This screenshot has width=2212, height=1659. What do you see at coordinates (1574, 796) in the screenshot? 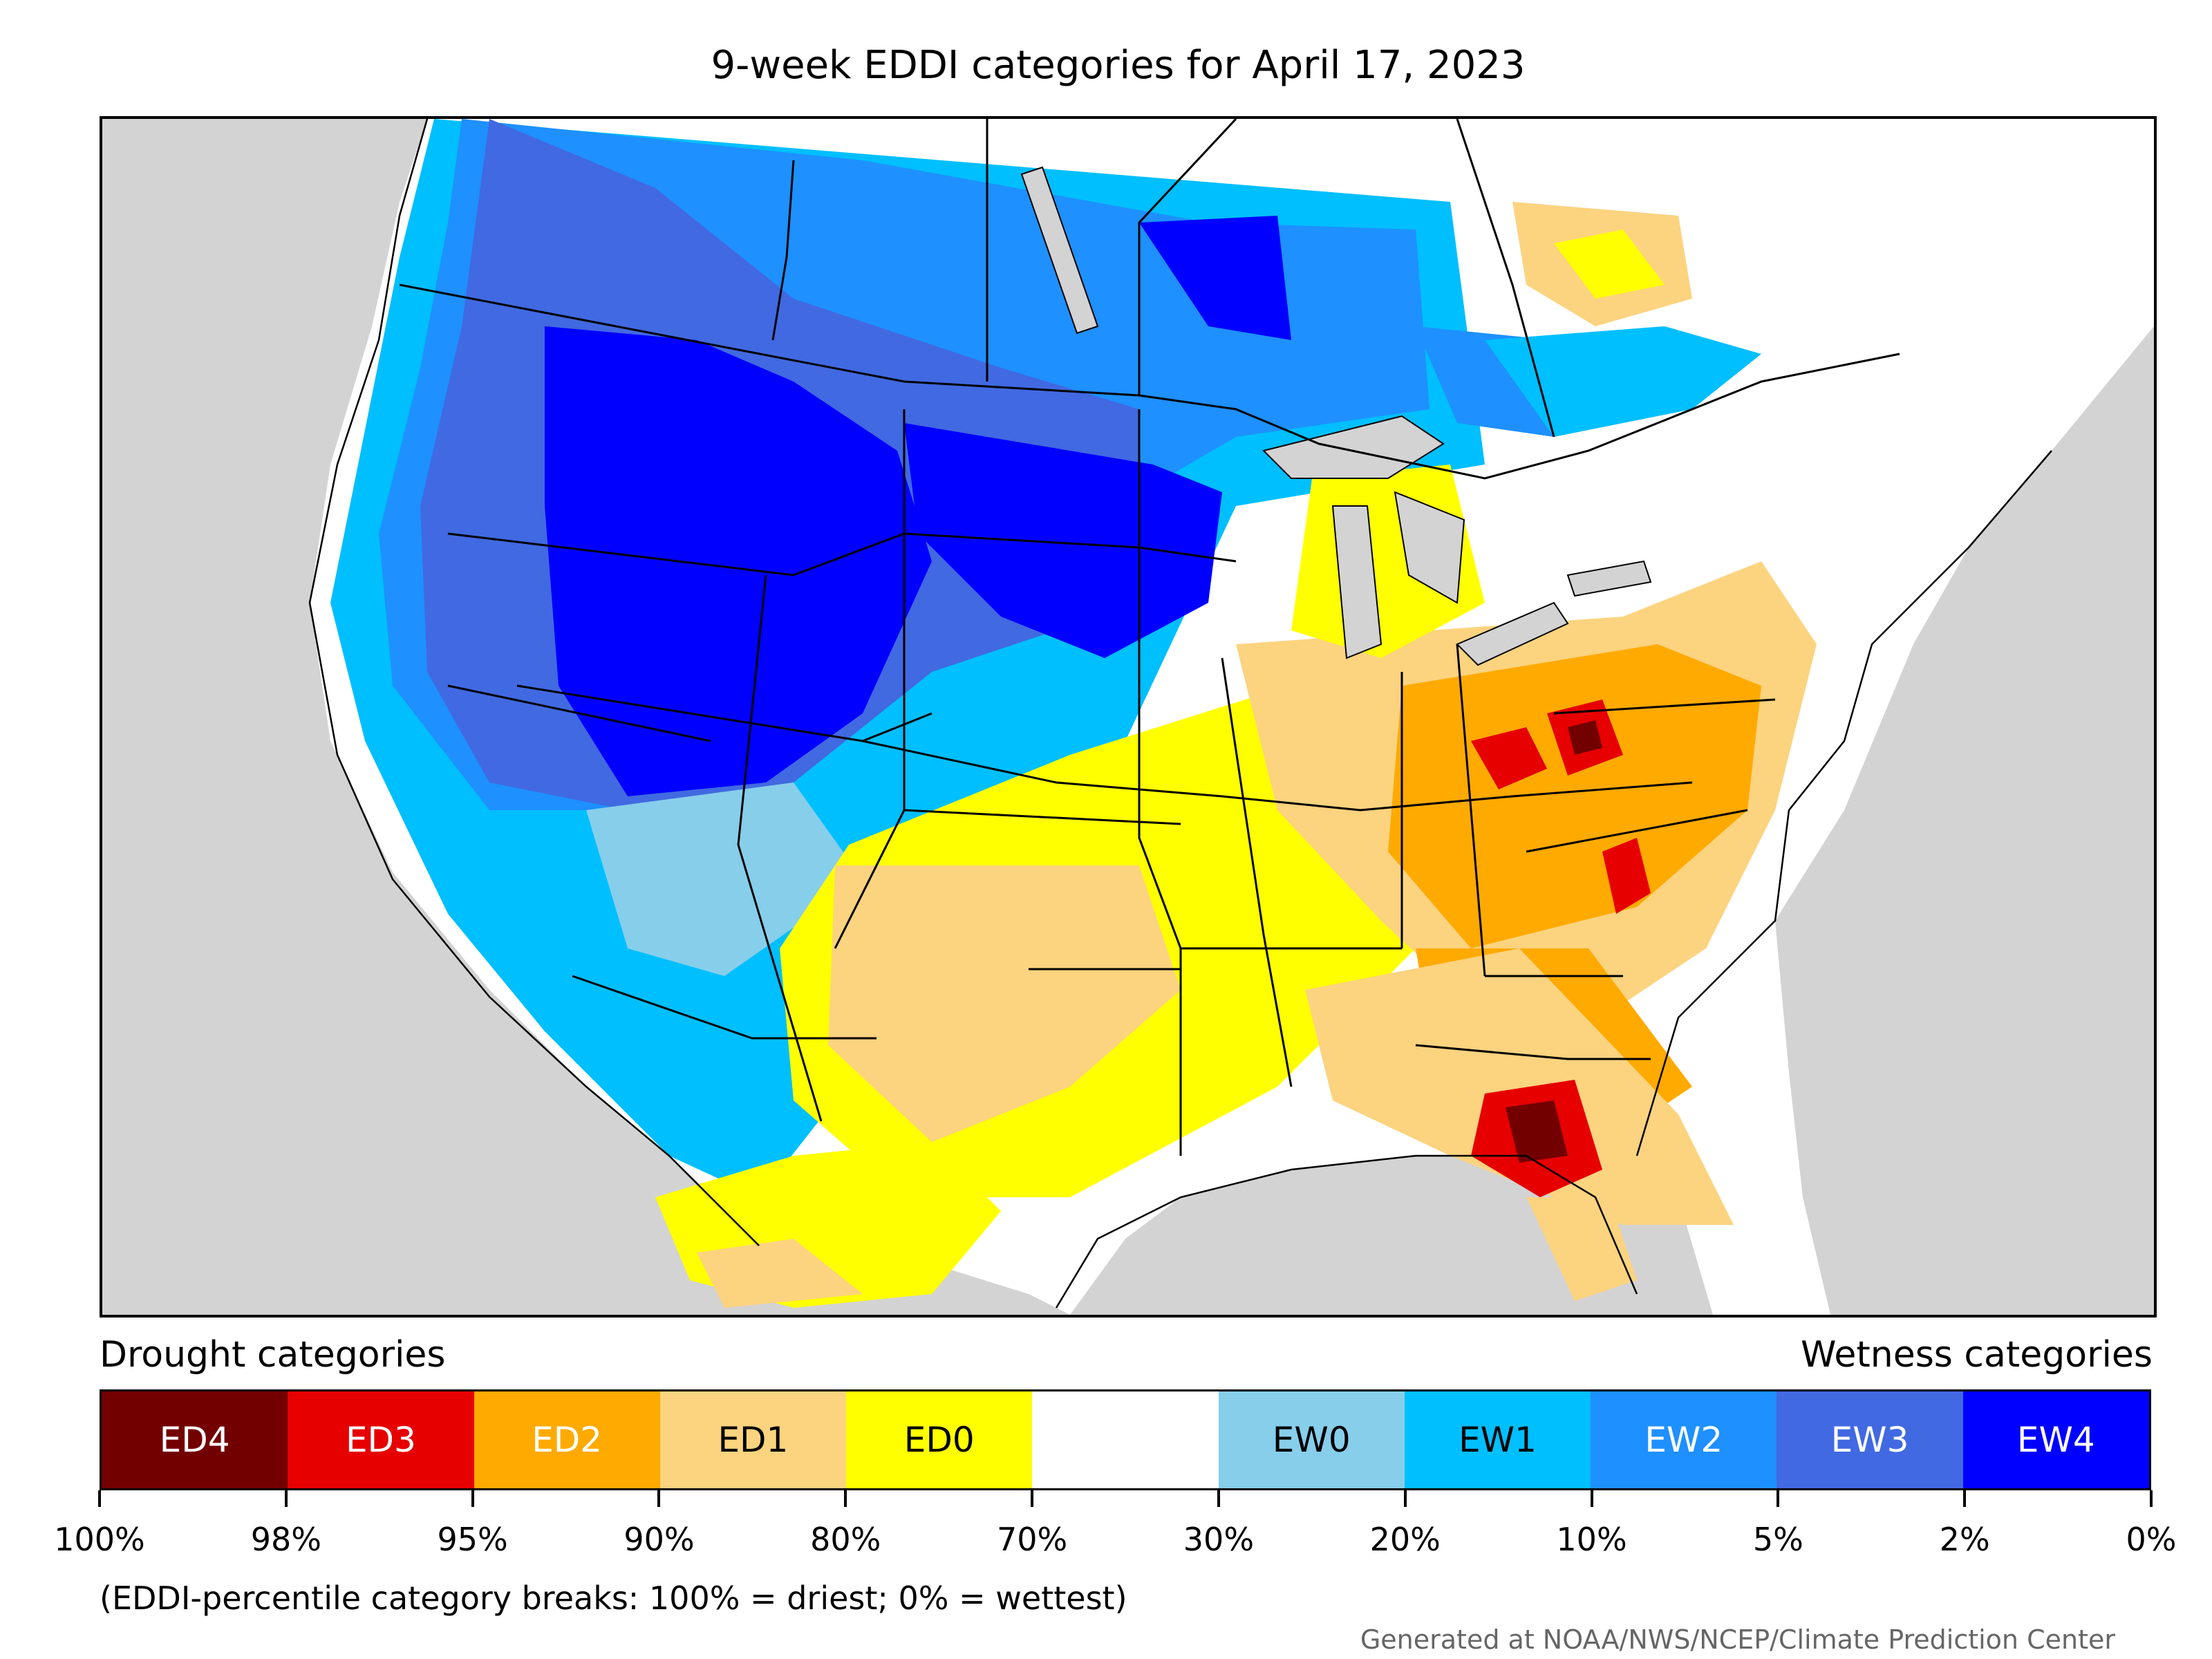
I see `ed2-ohio-valley` at bounding box center [1574, 796].